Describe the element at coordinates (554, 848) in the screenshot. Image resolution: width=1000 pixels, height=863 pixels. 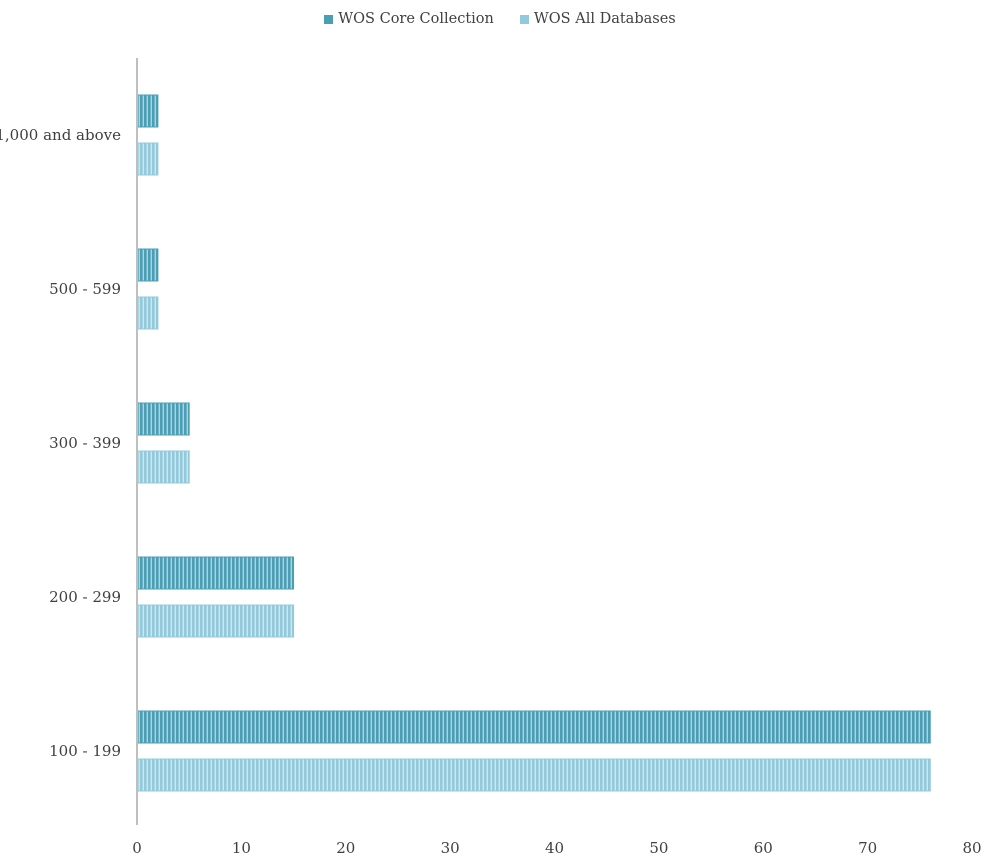
I see `x-tick-label-4: 40` at that location.